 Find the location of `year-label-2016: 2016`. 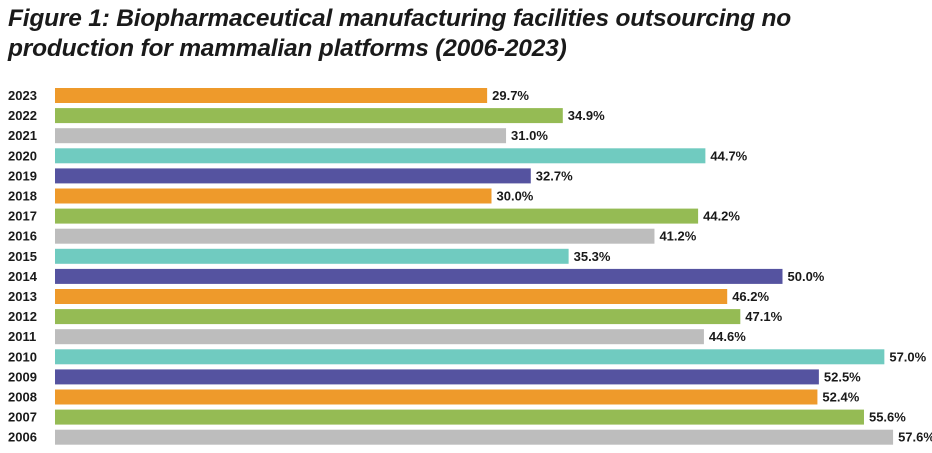

year-label-2016: 2016 is located at coordinates (22, 236).